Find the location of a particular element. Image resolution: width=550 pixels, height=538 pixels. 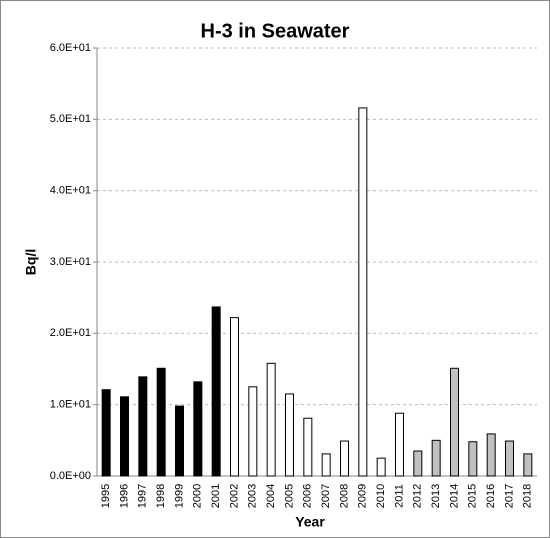

x-tick-label: 2003 is located at coordinates (253, 496).